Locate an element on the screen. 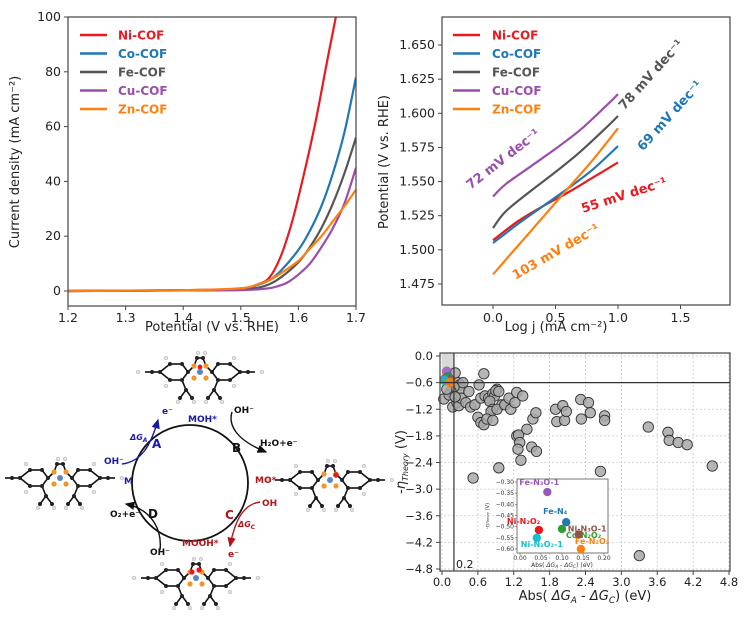 This screenshot has height=619, width=749. step-d-arrow is located at coordinates (142, 526).